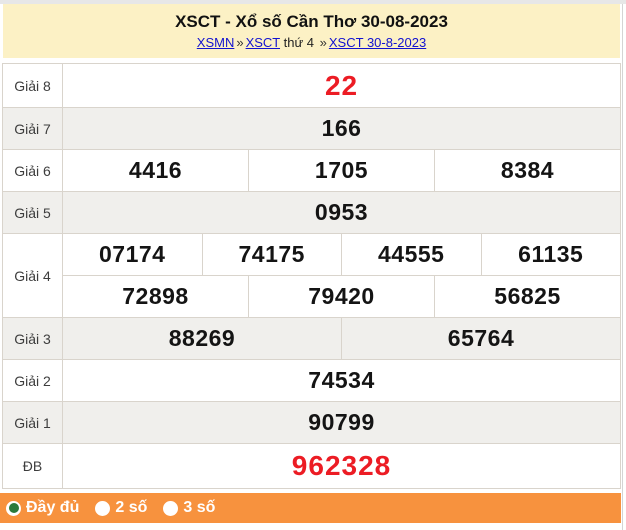 The height and width of the screenshot is (530, 626). What do you see at coordinates (271, 254) in the screenshot?
I see `prize-value: 74175` at bounding box center [271, 254].